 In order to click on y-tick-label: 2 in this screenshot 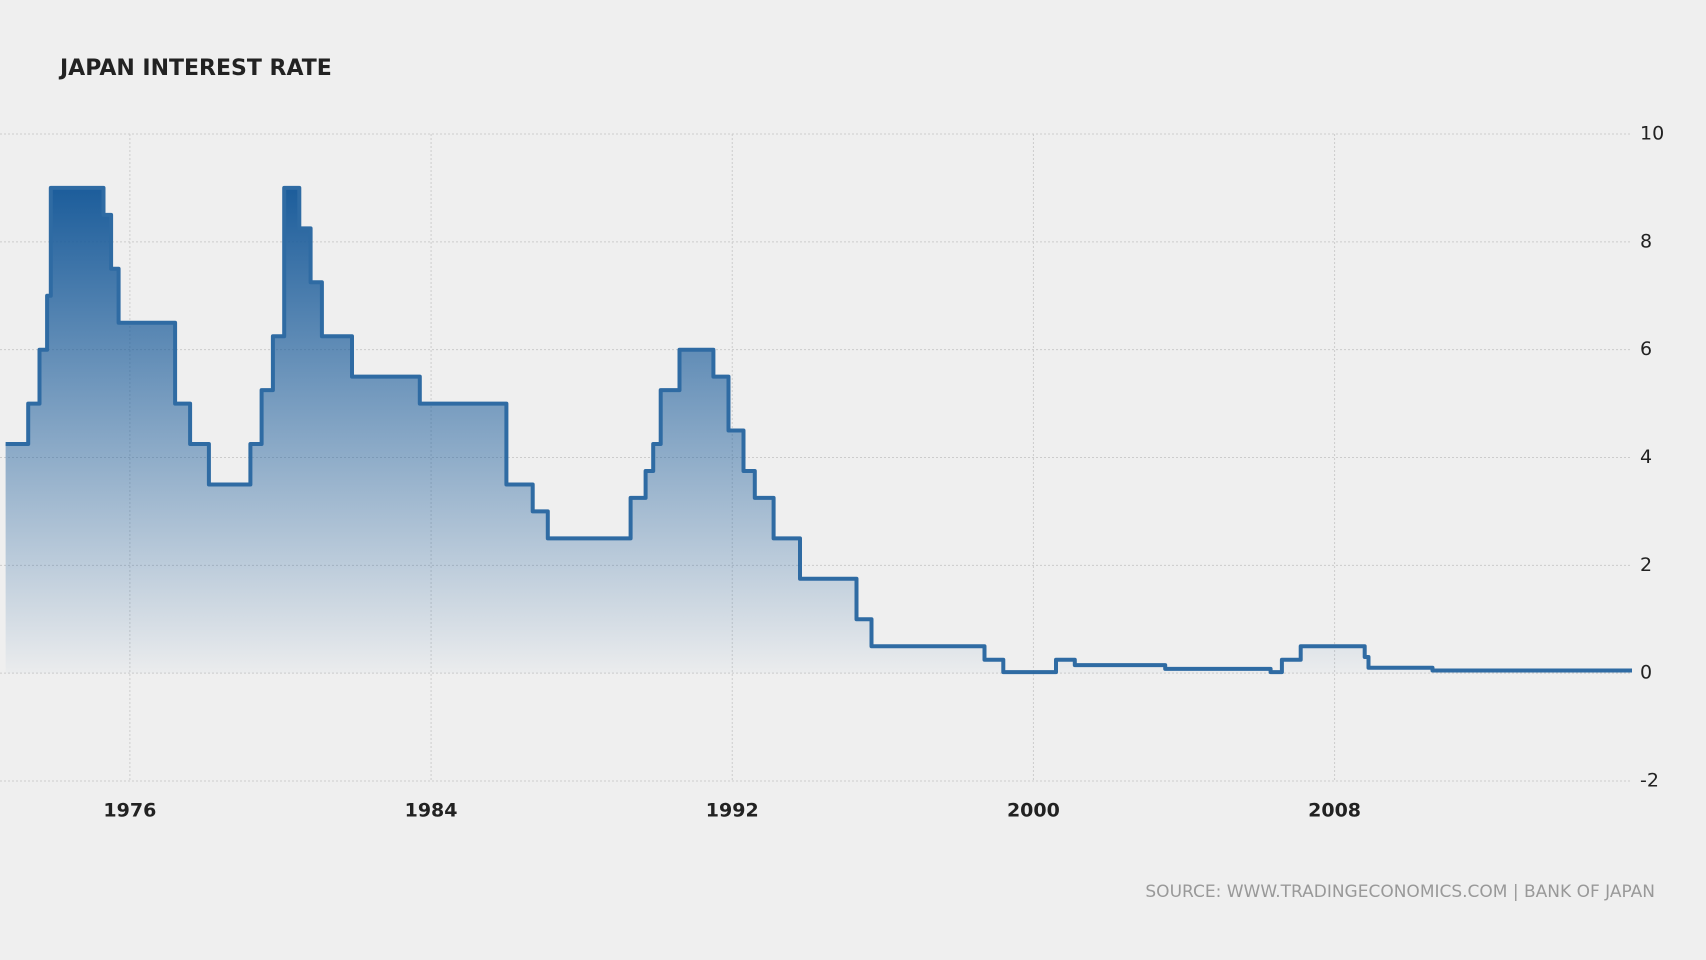, I will do `click(1646, 565)`.